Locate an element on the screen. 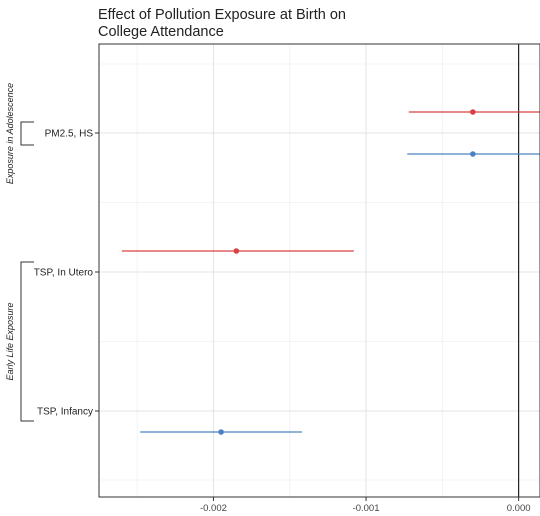 The height and width of the screenshot is (516, 540). chart-title-line-2: College Attendance is located at coordinates (161, 32).